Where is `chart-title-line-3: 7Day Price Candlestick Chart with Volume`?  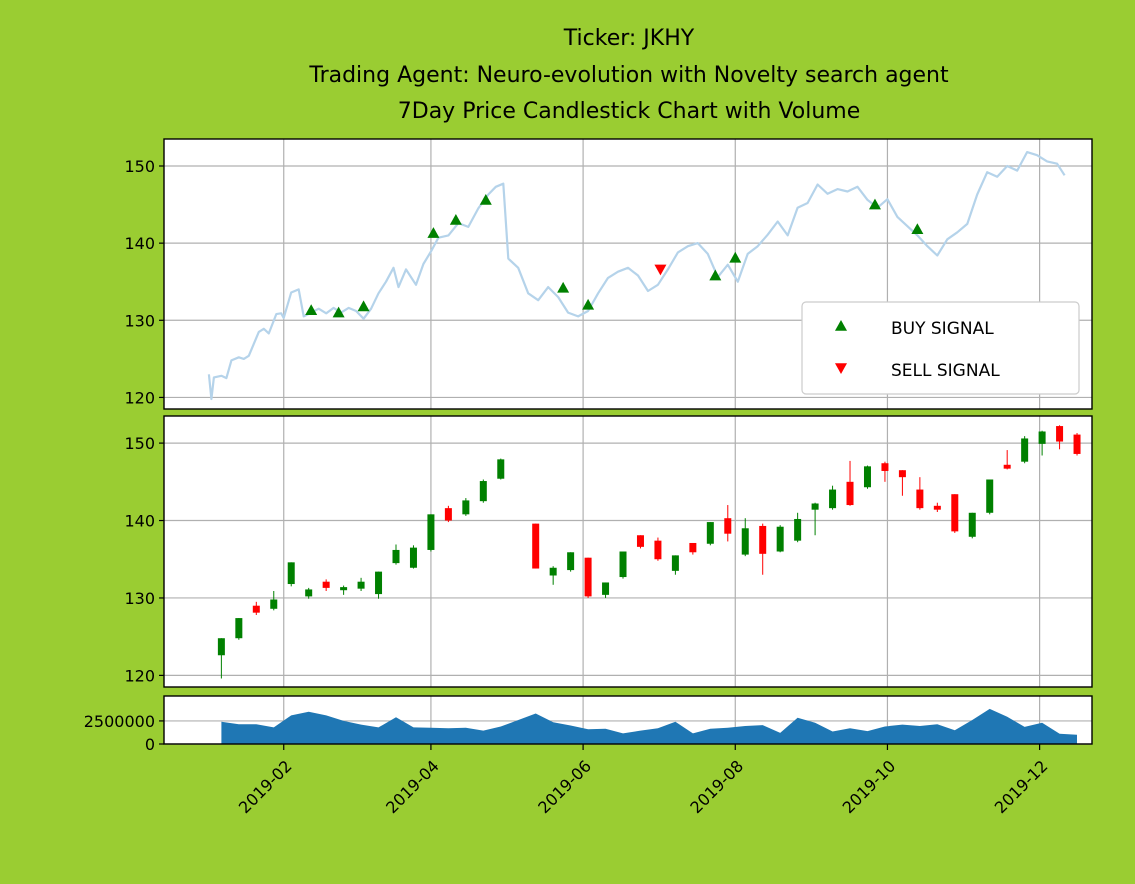
chart-title-line-3: 7Day Price Candlestick Chart with Volume is located at coordinates (629, 111).